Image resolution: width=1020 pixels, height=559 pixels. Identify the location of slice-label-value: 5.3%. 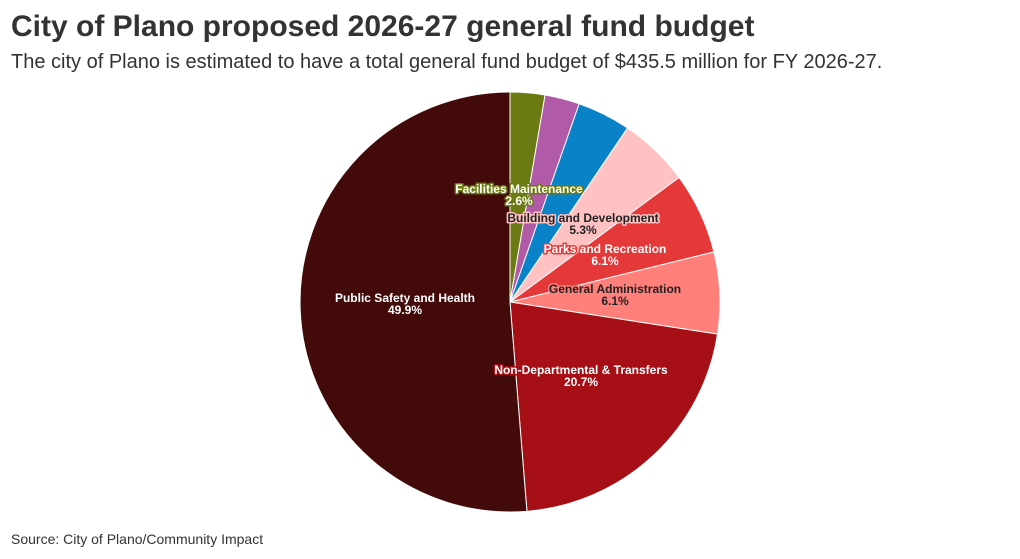
(583, 230).